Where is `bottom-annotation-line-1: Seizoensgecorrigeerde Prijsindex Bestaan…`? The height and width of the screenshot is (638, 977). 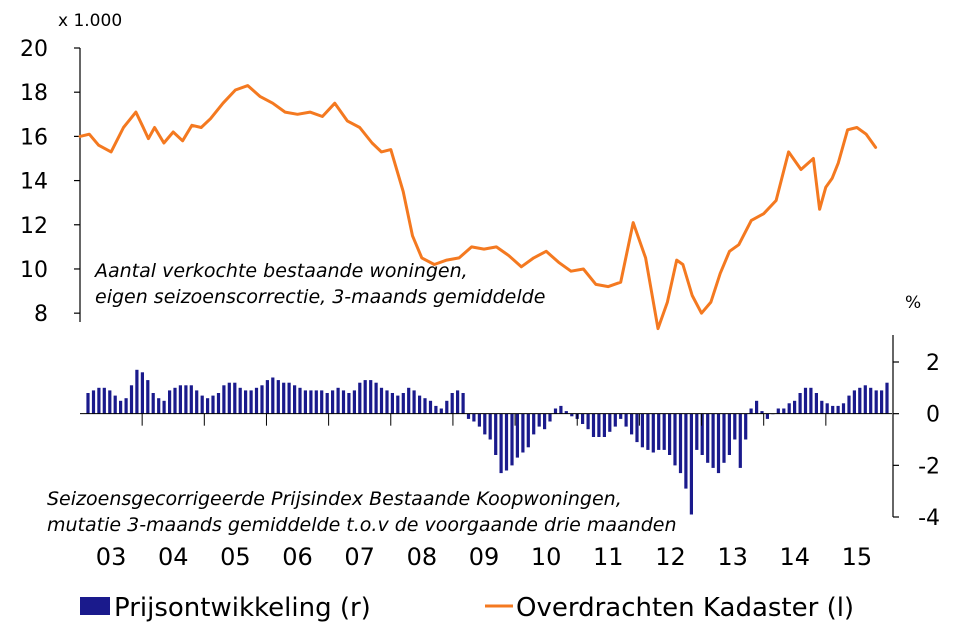
bottom-annotation-line-1: Seizoensgecorrigeerde Prijsindex Bestaan… is located at coordinates (334, 499).